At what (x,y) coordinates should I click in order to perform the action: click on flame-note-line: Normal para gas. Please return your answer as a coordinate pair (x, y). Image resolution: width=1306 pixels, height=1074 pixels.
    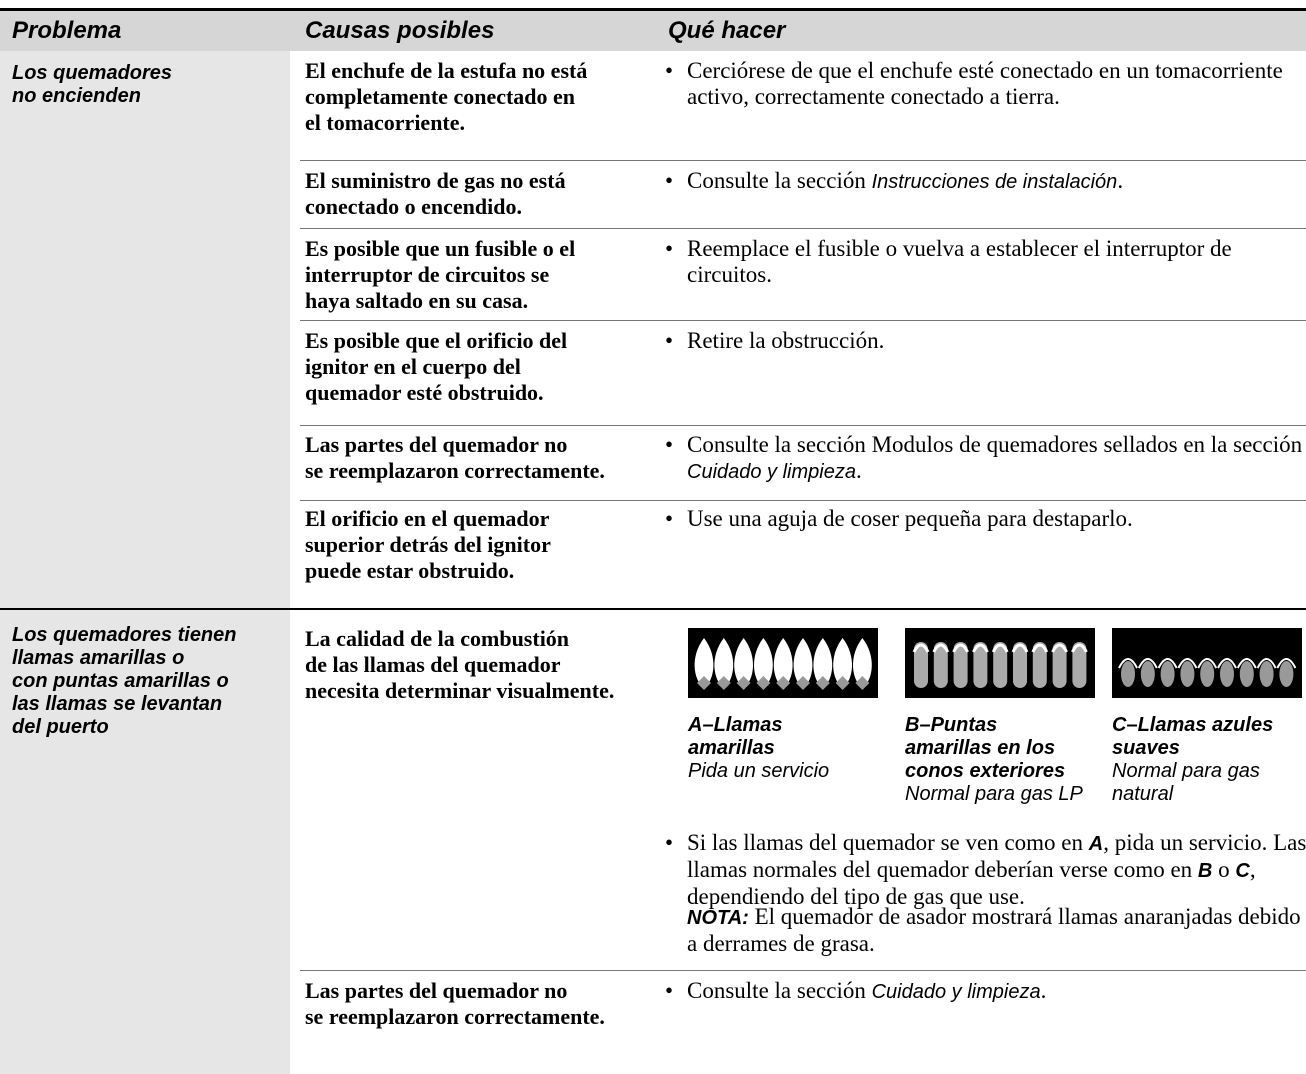
    Looking at the image, I should click on (1186, 771).